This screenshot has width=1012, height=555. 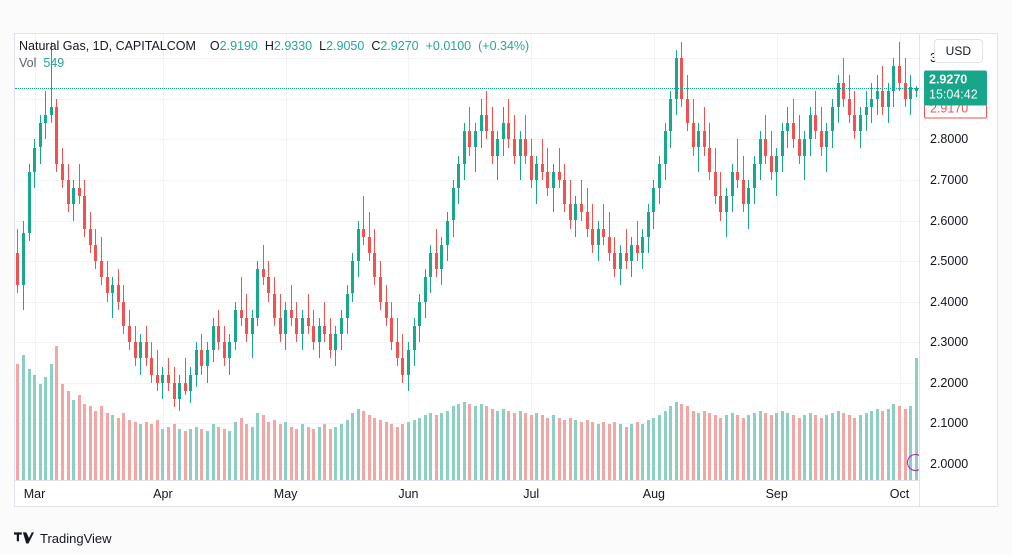 I want to click on currency-unit-button: USD, so click(x=958, y=51).